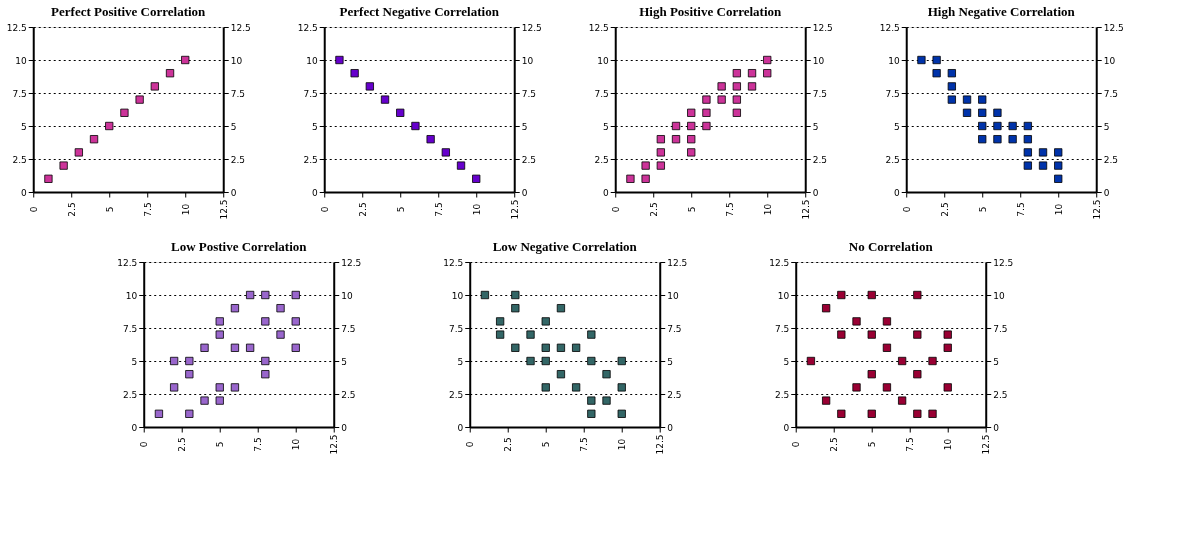 Image resolution: width=1187 pixels, height=537 pixels. Describe the element at coordinates (782, 394) in the screenshot. I see `y-tick-label: 2.5` at that location.